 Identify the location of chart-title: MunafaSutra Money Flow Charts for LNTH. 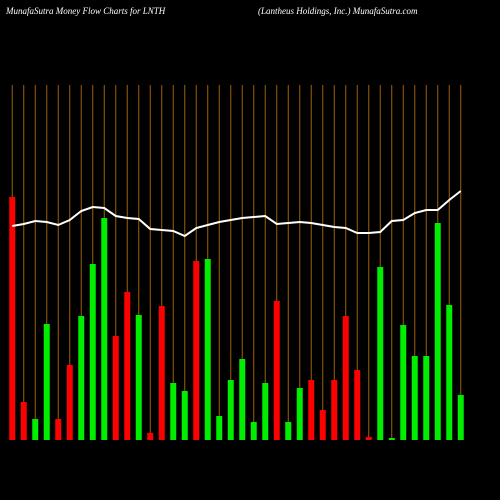
(85, 11).